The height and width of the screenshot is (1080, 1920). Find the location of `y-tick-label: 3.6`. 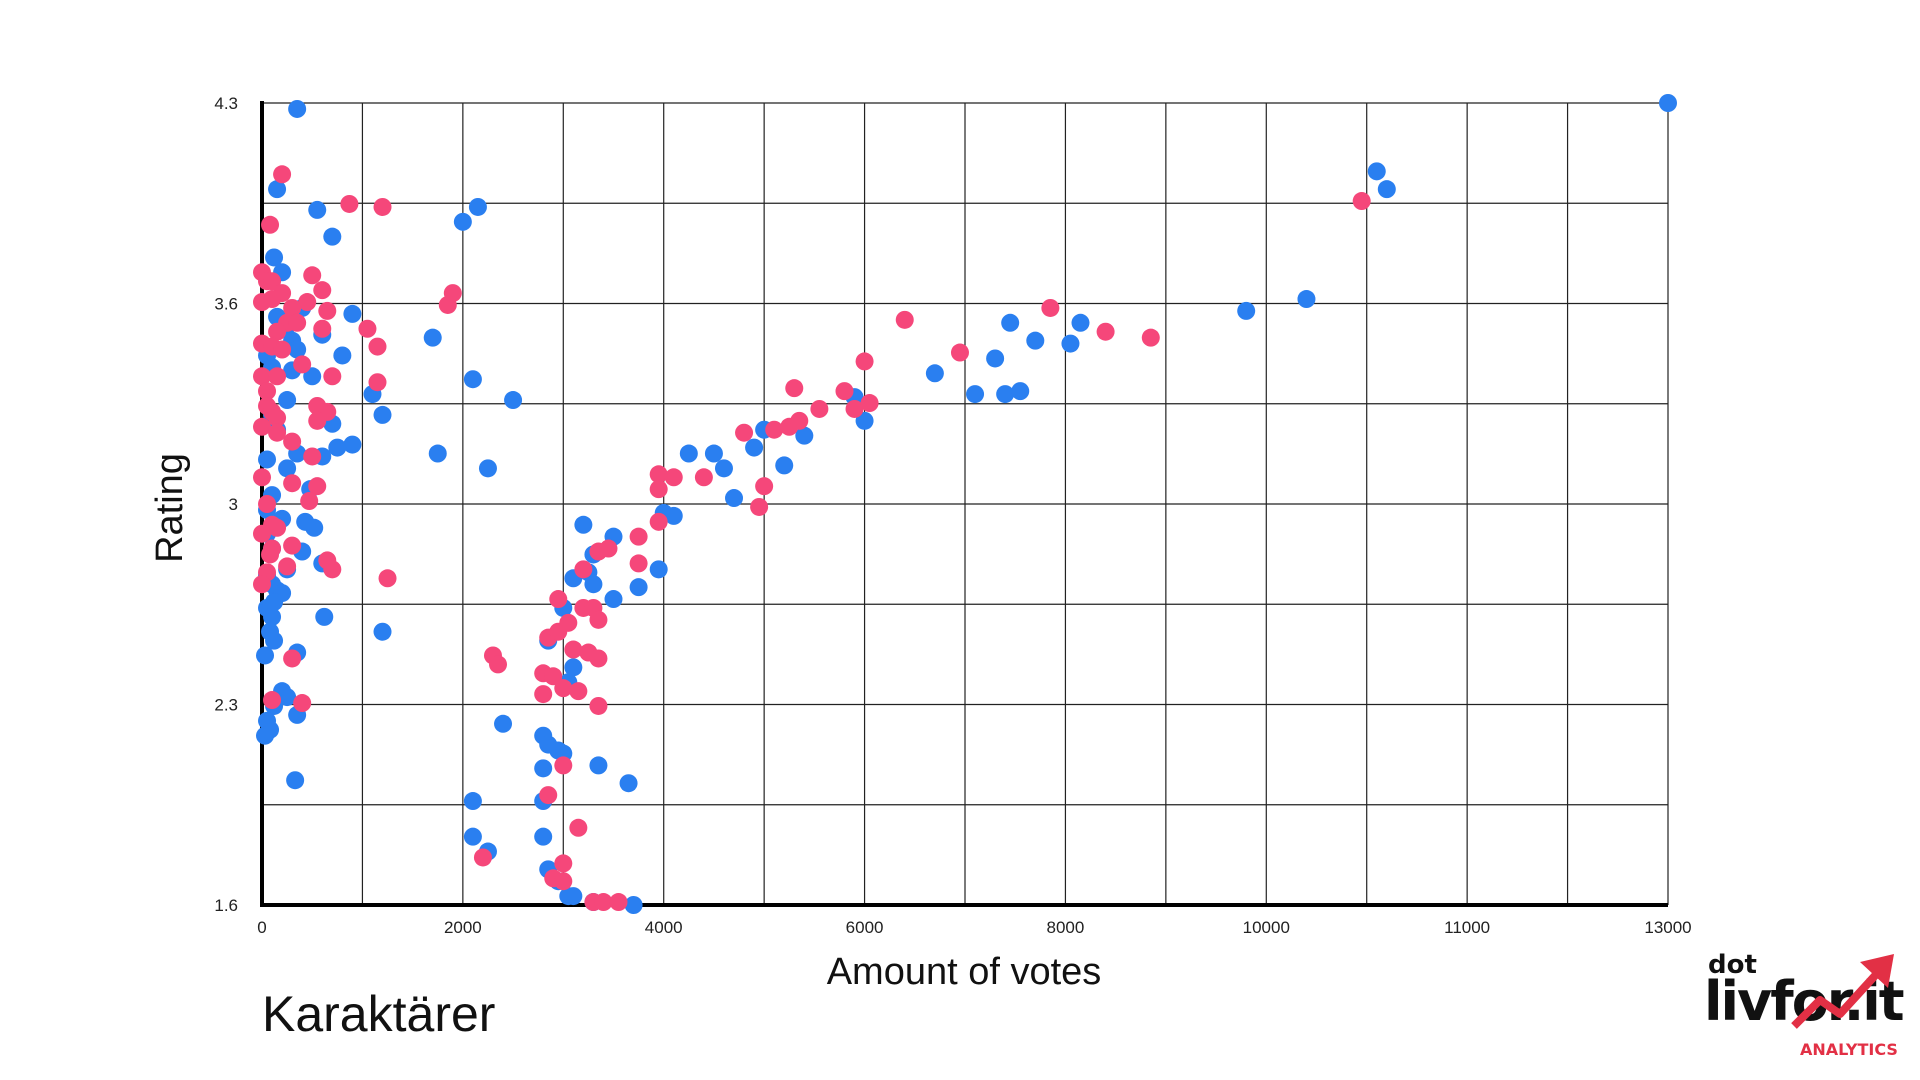

y-tick-label: 3.6 is located at coordinates (226, 304).